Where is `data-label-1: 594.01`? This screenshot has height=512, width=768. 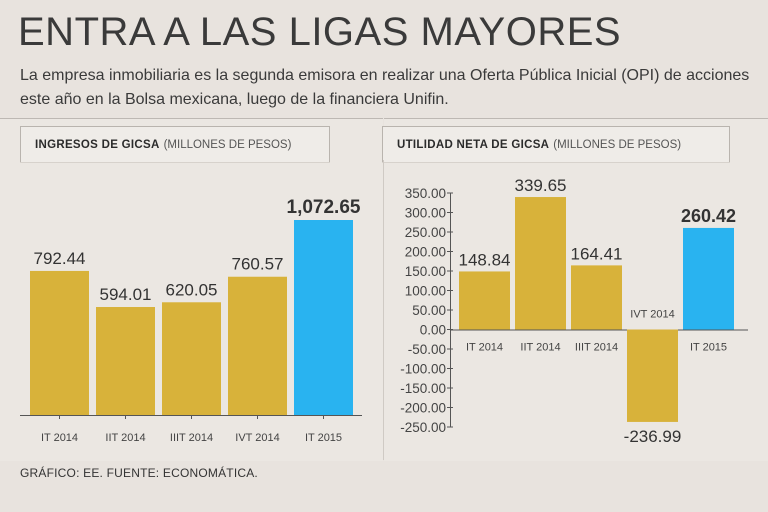 data-label-1: 594.01 is located at coordinates (126, 294).